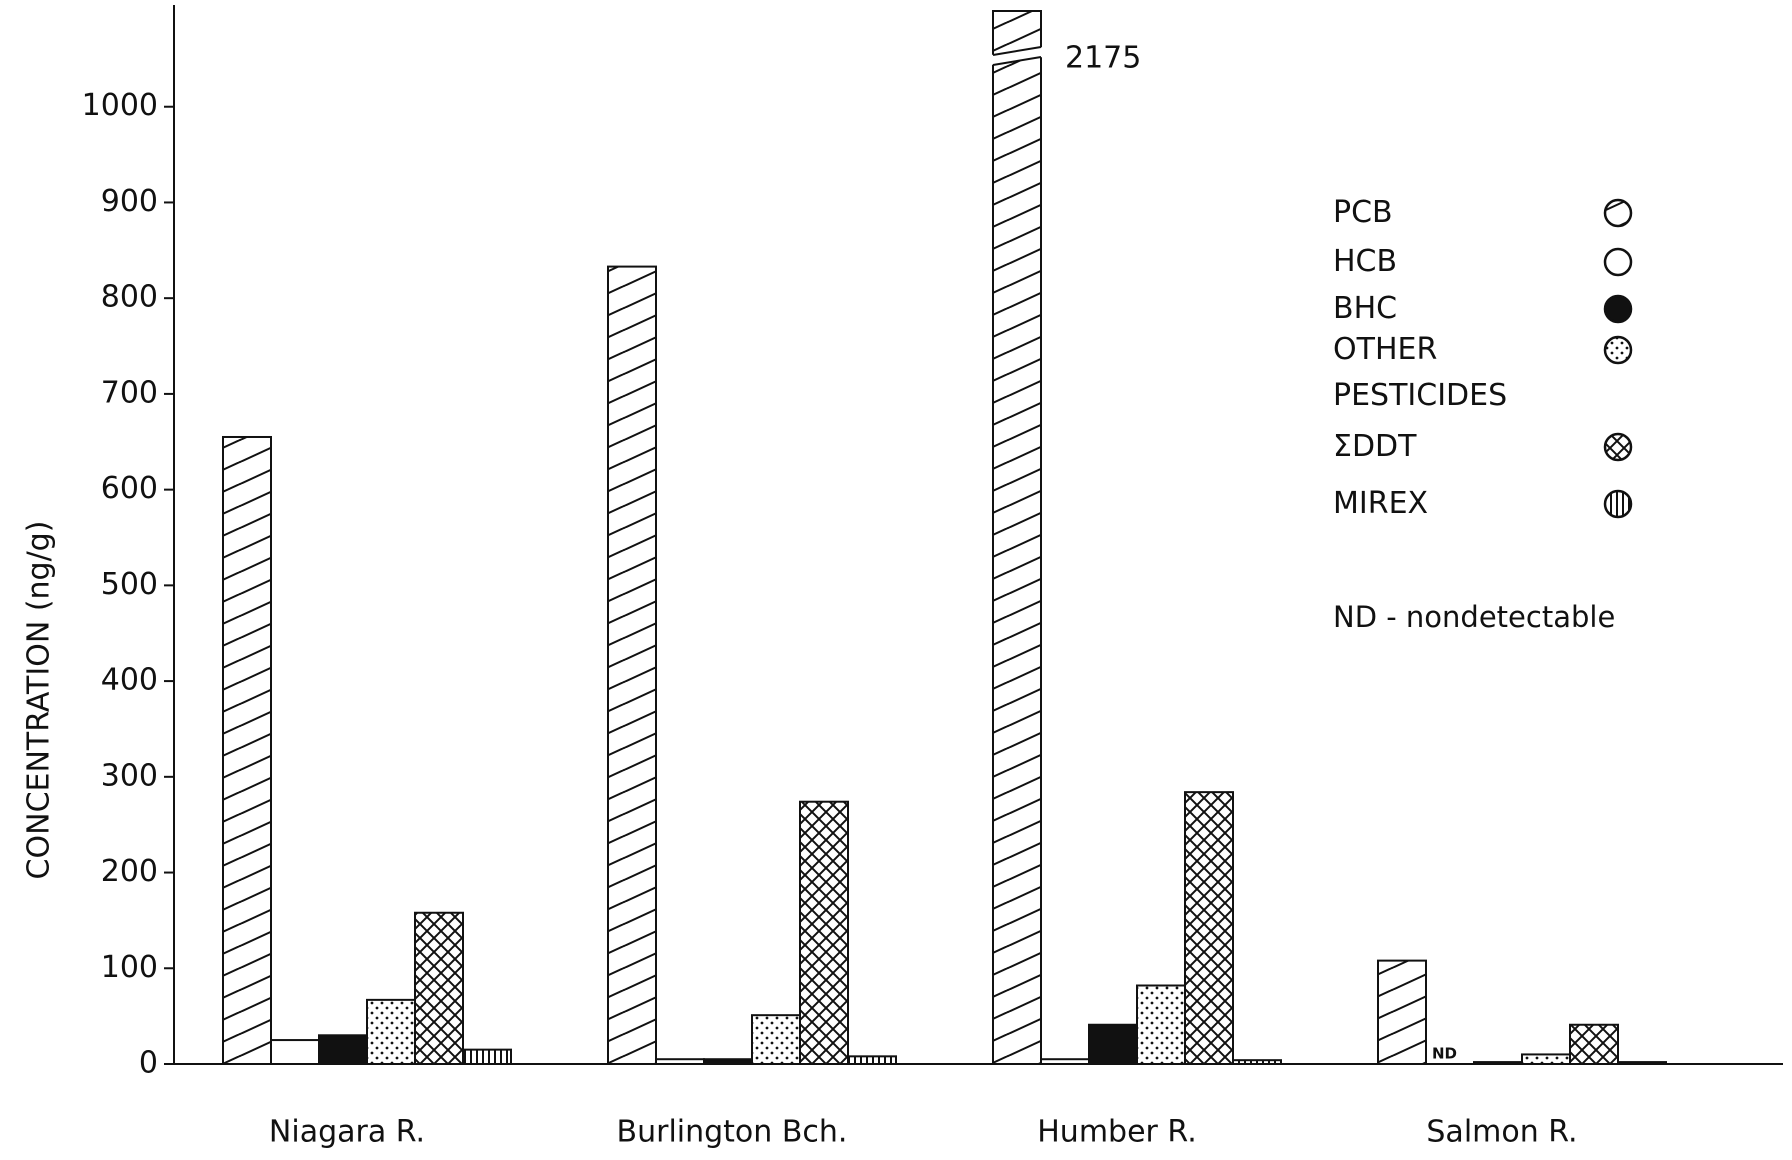 The width and height of the screenshot is (1792, 1160). What do you see at coordinates (1420, 372) in the screenshot?
I see `legend-label: OTHER PESTICIDES` at bounding box center [1420, 372].